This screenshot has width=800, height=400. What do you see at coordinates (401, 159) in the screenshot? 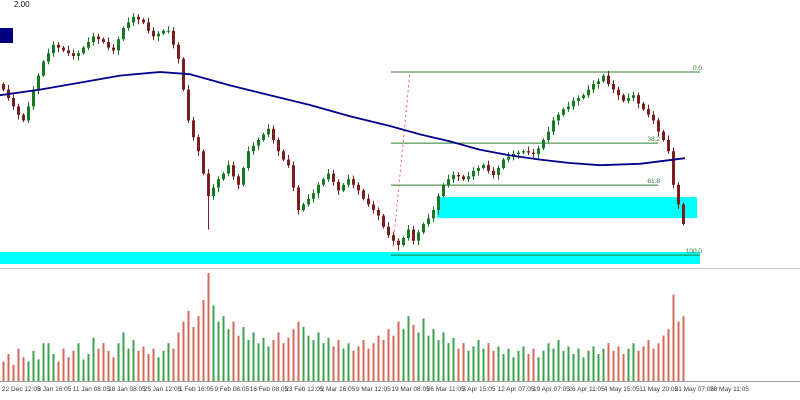
I see `dotted-trendline` at bounding box center [401, 159].